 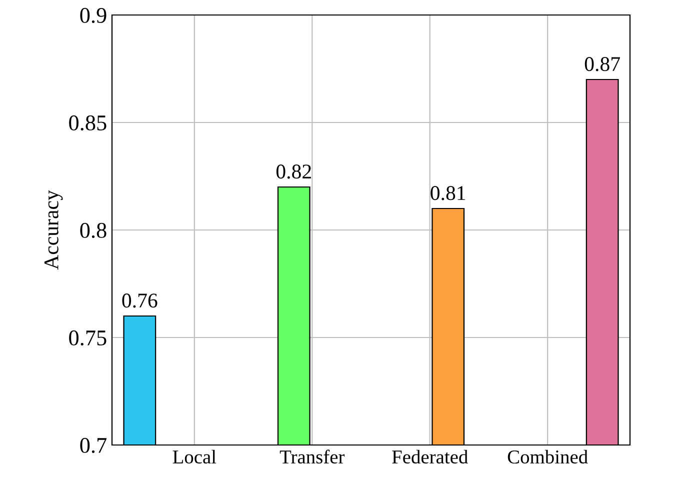 What do you see at coordinates (87, 123) in the screenshot?
I see `y-tick-label: 0.85` at bounding box center [87, 123].